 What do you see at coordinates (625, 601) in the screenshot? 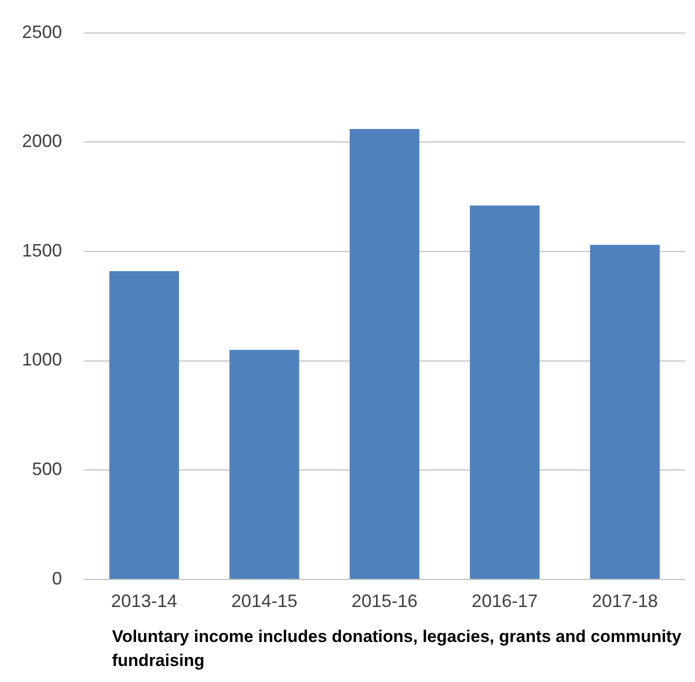
I see `x-tick-label: 2017-18` at bounding box center [625, 601].